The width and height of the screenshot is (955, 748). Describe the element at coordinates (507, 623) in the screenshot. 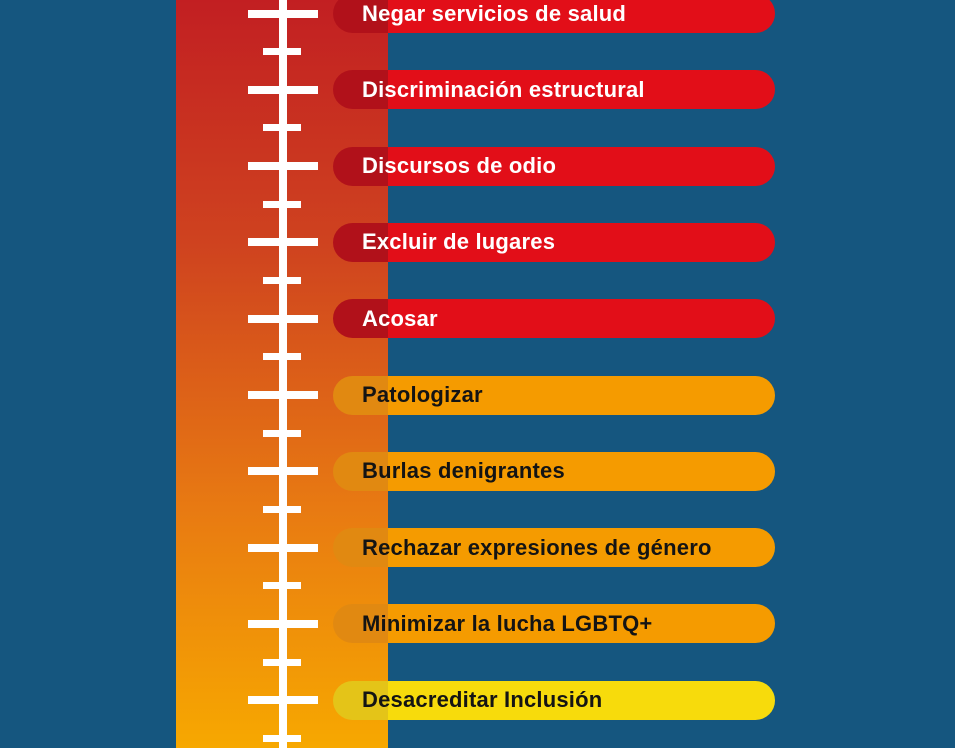

I see `pill-label: Minimizar la lucha LGBTQ+` at that location.